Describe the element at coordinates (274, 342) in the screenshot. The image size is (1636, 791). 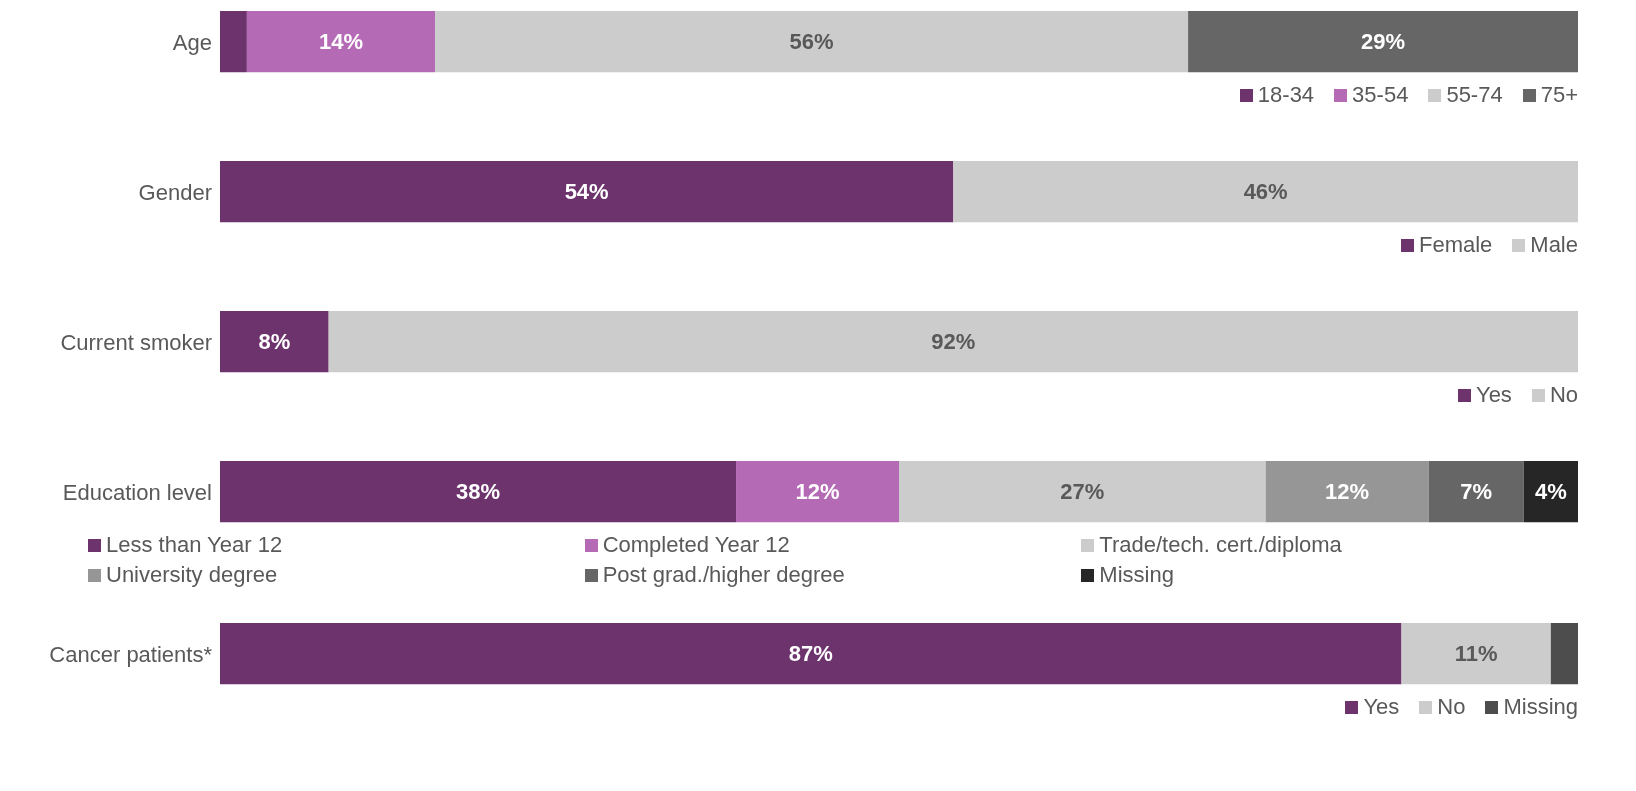
I see `data-label: 8%` at that location.